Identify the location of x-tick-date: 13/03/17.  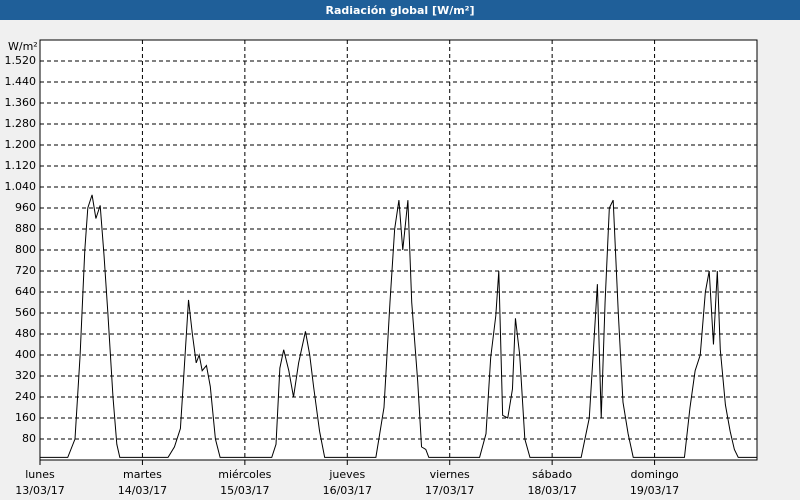
(39, 490).